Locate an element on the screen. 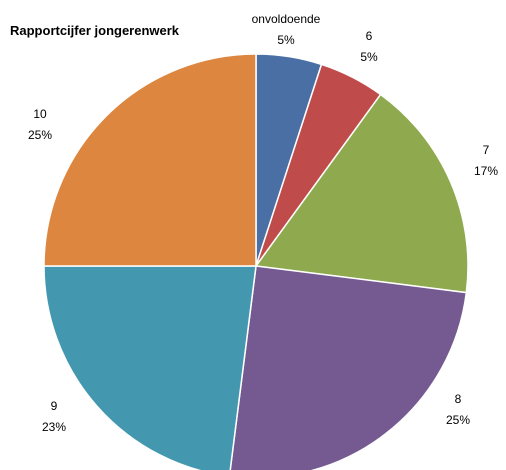 This screenshot has width=506, height=470. slice-label-value-7: 17% is located at coordinates (486, 171).